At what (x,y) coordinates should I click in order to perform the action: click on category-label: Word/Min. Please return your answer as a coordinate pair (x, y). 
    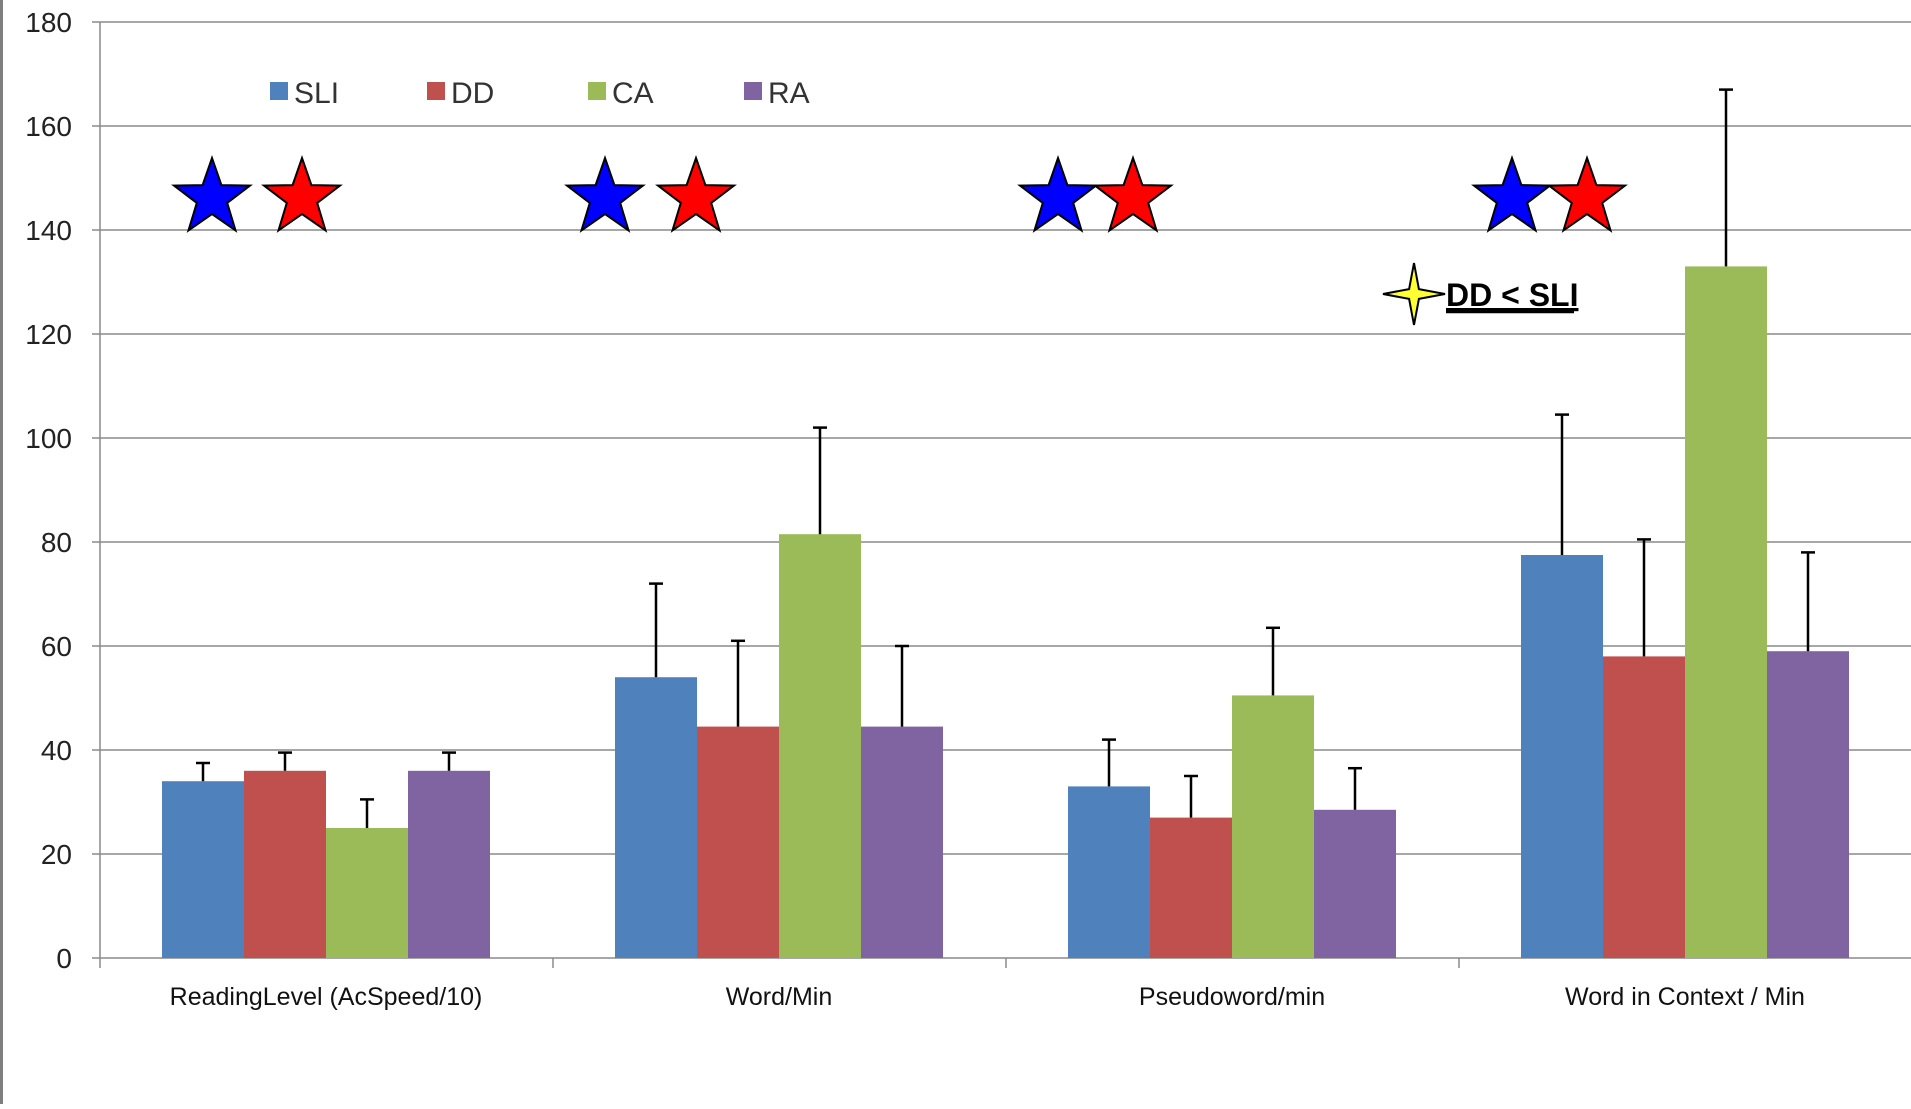
    Looking at the image, I should click on (779, 997).